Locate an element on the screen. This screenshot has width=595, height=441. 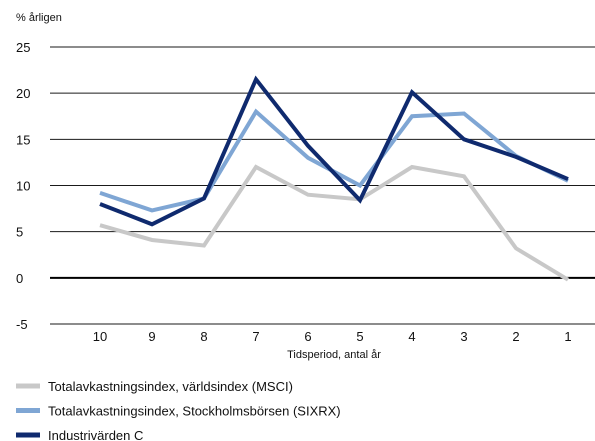
y-tick-label: -5 is located at coordinates (22, 324).